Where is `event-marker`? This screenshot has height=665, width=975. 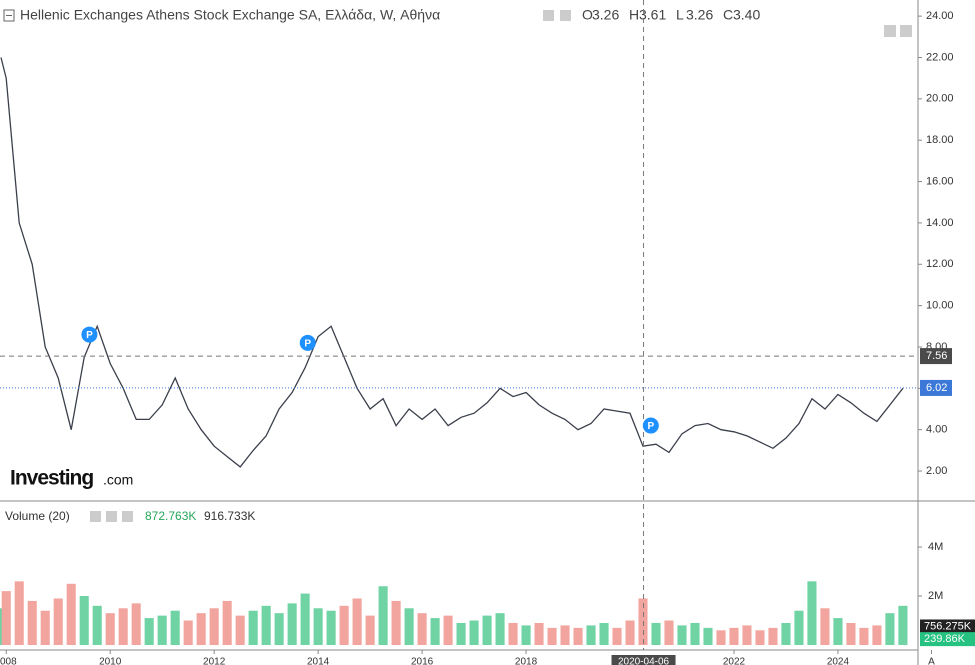 event-marker is located at coordinates (650, 425).